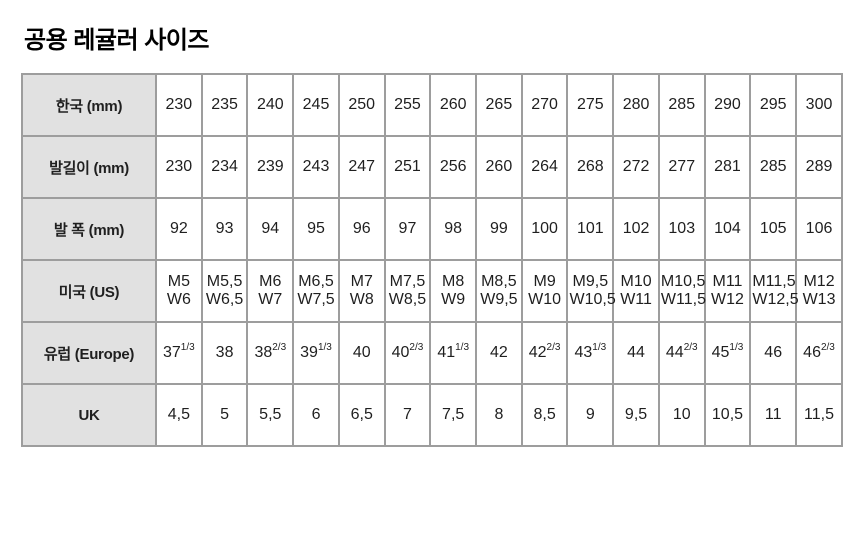 The image size is (860, 537). Describe the element at coordinates (636, 228) in the screenshot. I see `size-cell-line: 102` at that location.